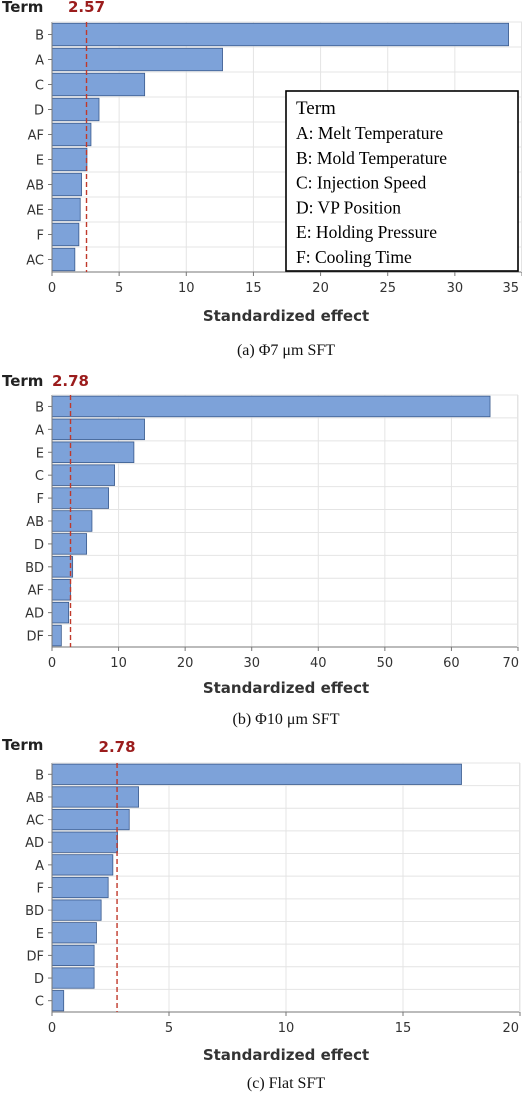  I want to click on bar-AE, so click(66, 209).